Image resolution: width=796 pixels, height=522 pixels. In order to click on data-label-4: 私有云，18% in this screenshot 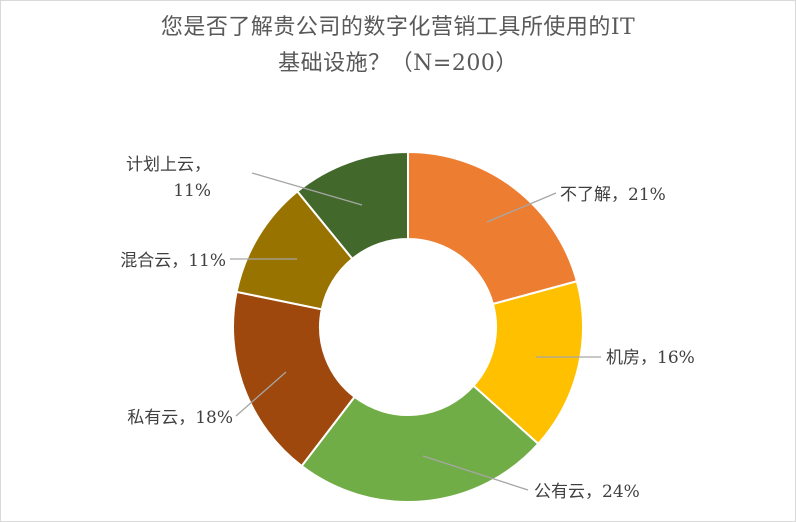, I will do `click(180, 418)`.